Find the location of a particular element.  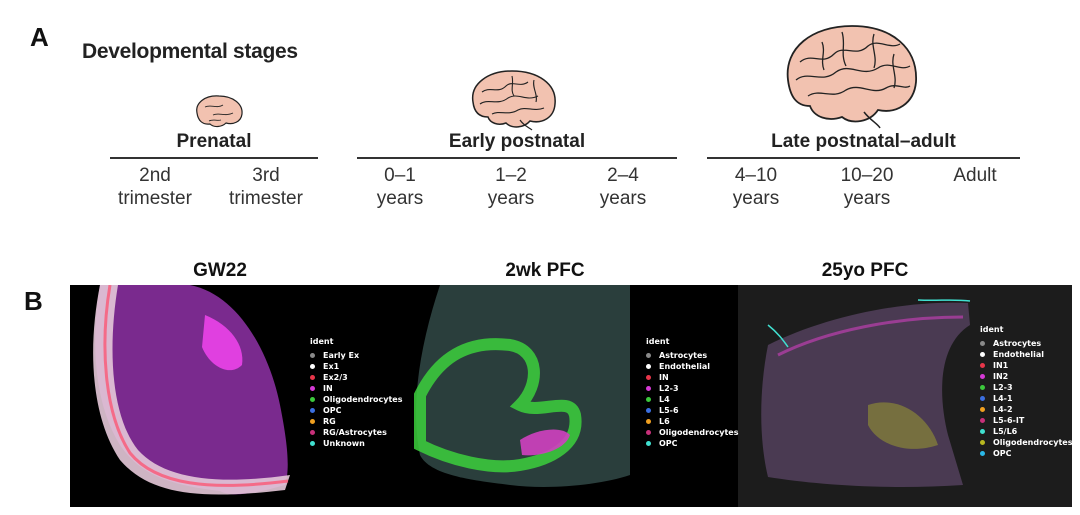

legend-label: Unknown is located at coordinates (344, 443).